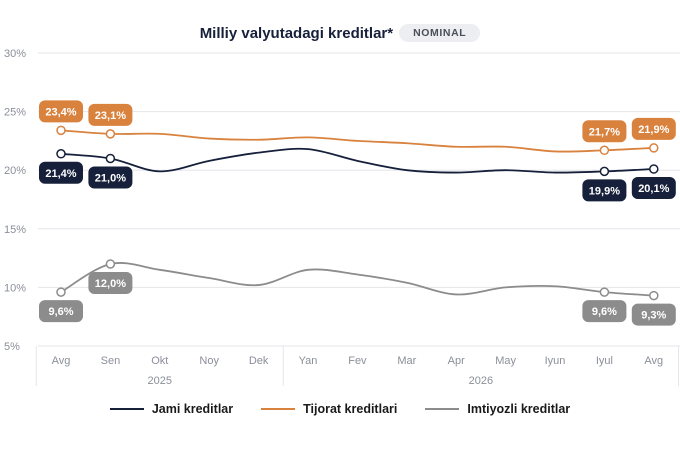 This screenshot has height=453, width=680. Describe the element at coordinates (481, 381) in the screenshot. I see `year-label: 2026` at that location.